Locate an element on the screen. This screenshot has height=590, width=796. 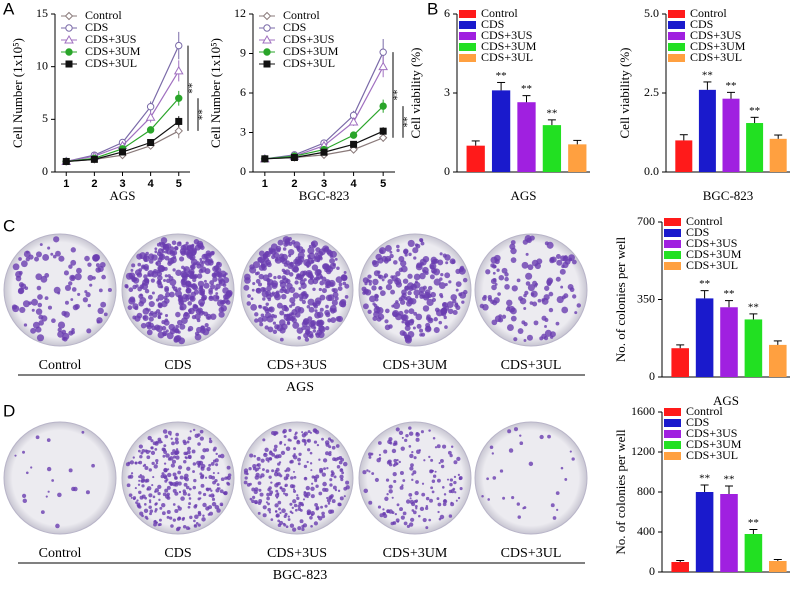
y-tick-label: 15 is located at coordinates (42, 13).